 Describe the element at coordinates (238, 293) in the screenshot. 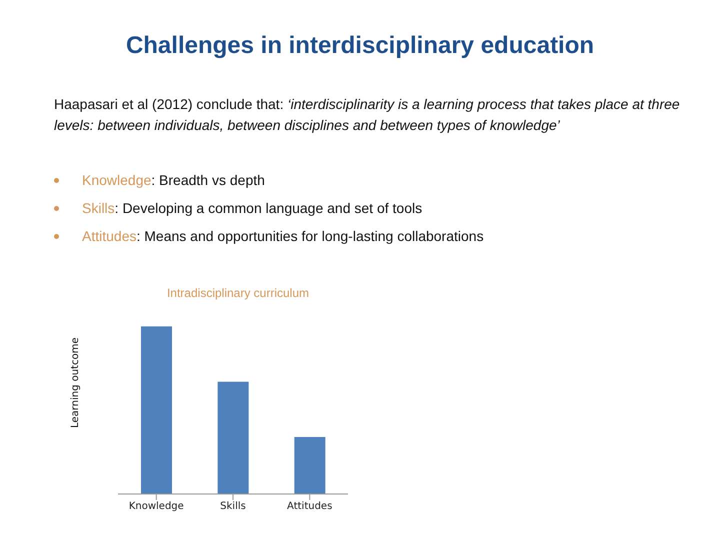

I see `chart-subtitle: Intradisciplinary curriculum` at that location.